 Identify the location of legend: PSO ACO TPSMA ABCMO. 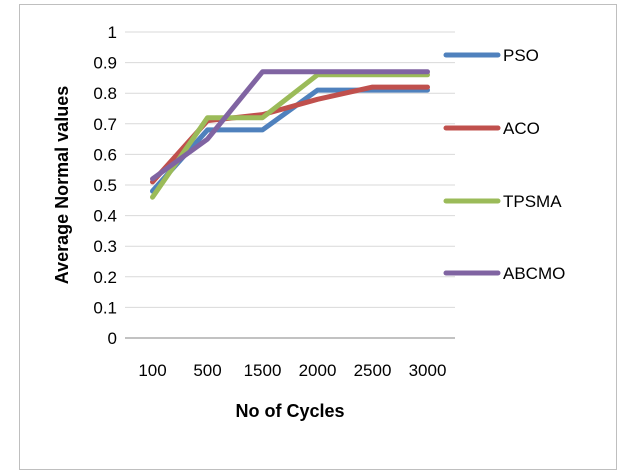
(504, 164).